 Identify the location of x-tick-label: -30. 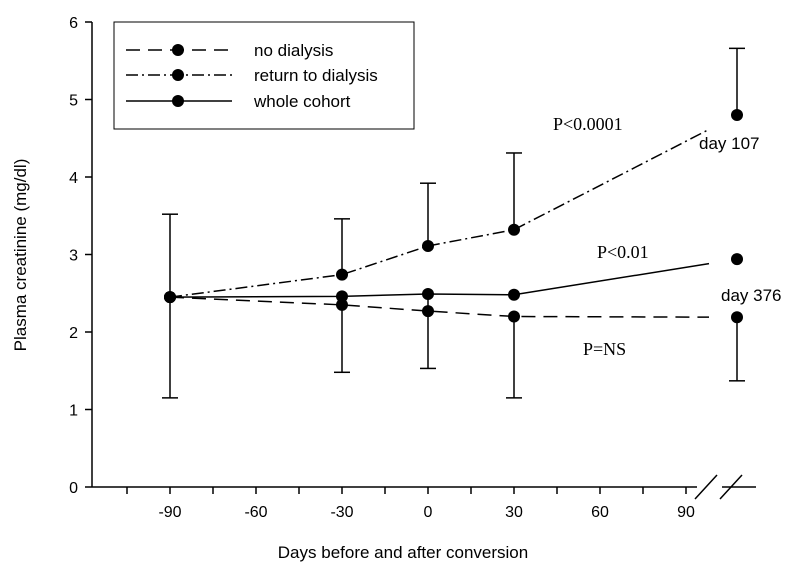
(341, 512).